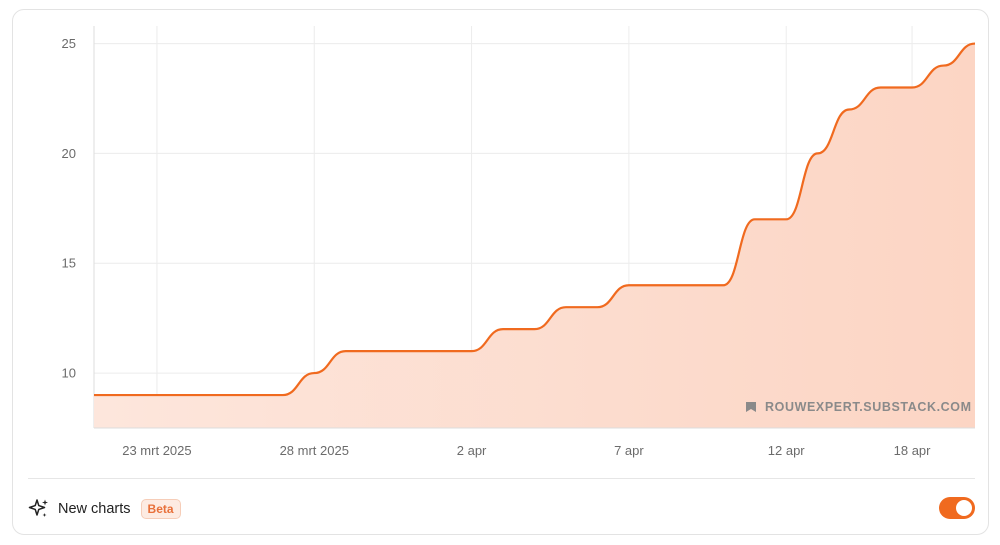  Describe the element at coordinates (160, 509) in the screenshot. I see `beta-badge: Beta` at that location.